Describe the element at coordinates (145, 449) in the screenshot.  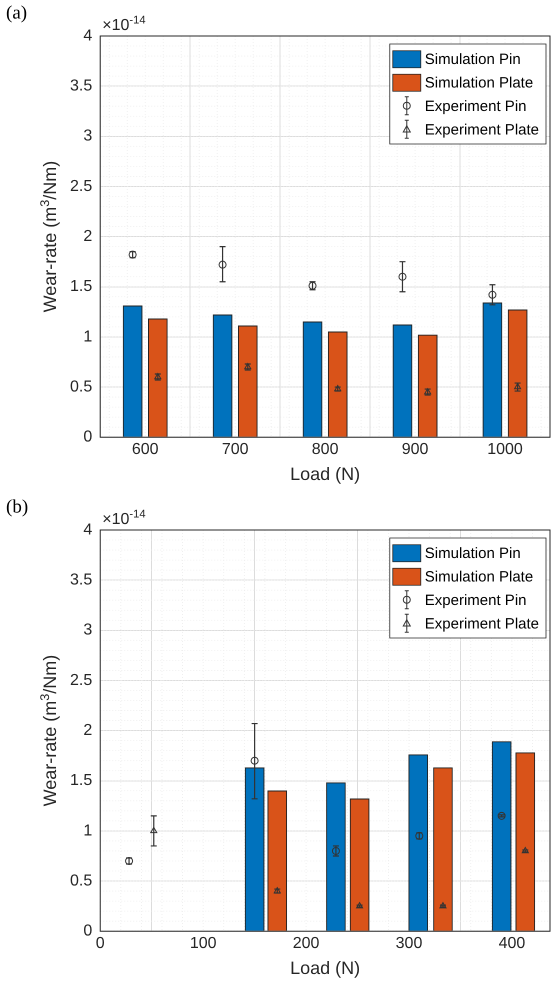
I see `x-tick-label: 600` at that location.